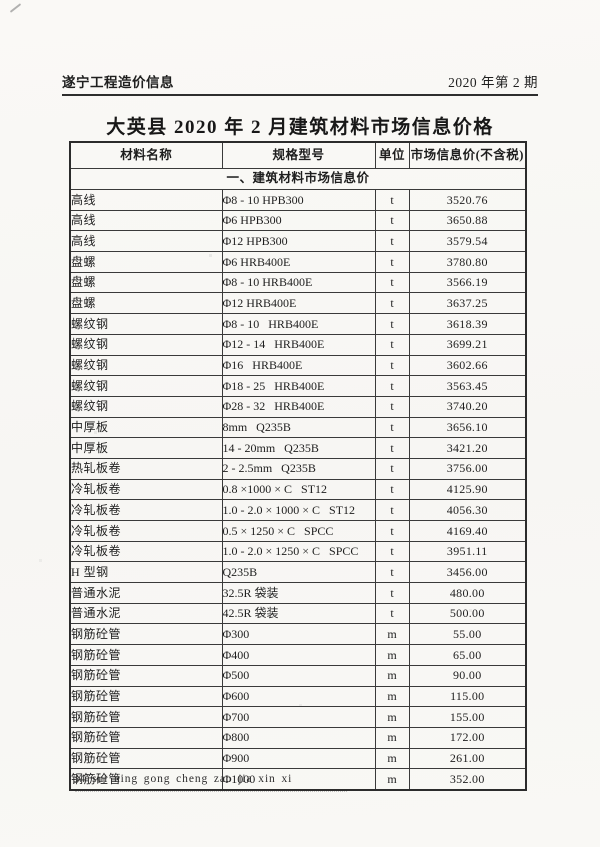 The height and width of the screenshot is (847, 600). I want to click on cell-price: 3951.11, so click(467, 551).